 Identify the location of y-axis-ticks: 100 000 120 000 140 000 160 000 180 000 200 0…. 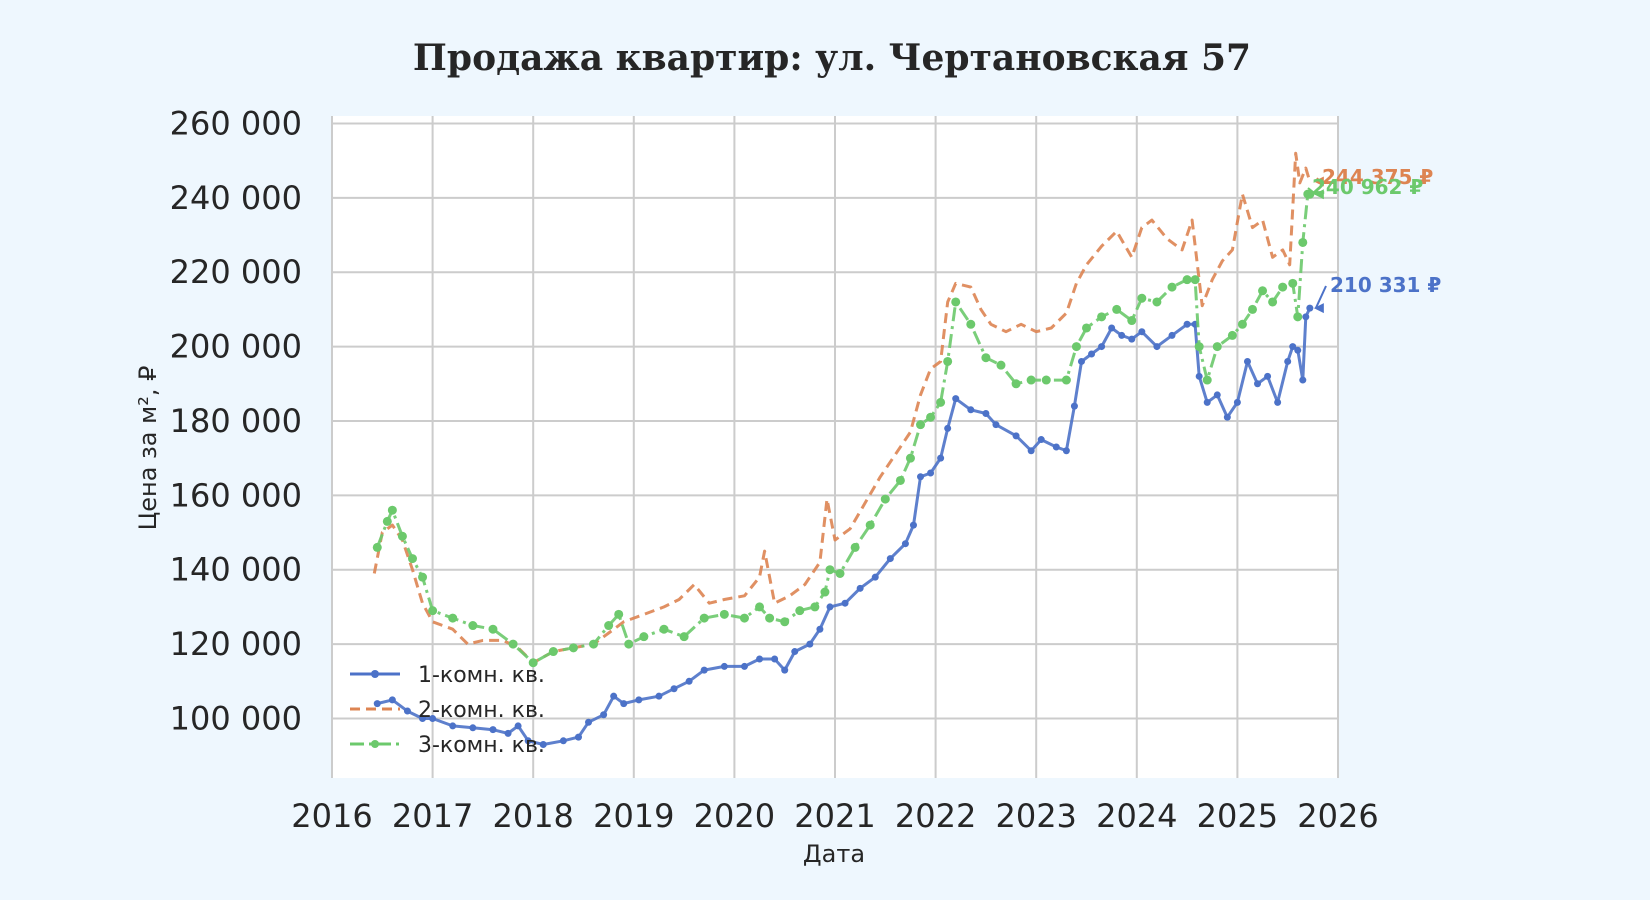
(236, 420).